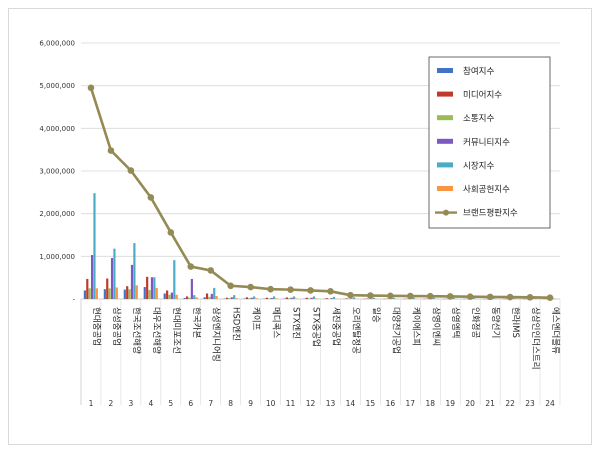 The image size is (600, 453). What do you see at coordinates (131, 403) in the screenshot?
I see `category-number: 3` at bounding box center [131, 403].